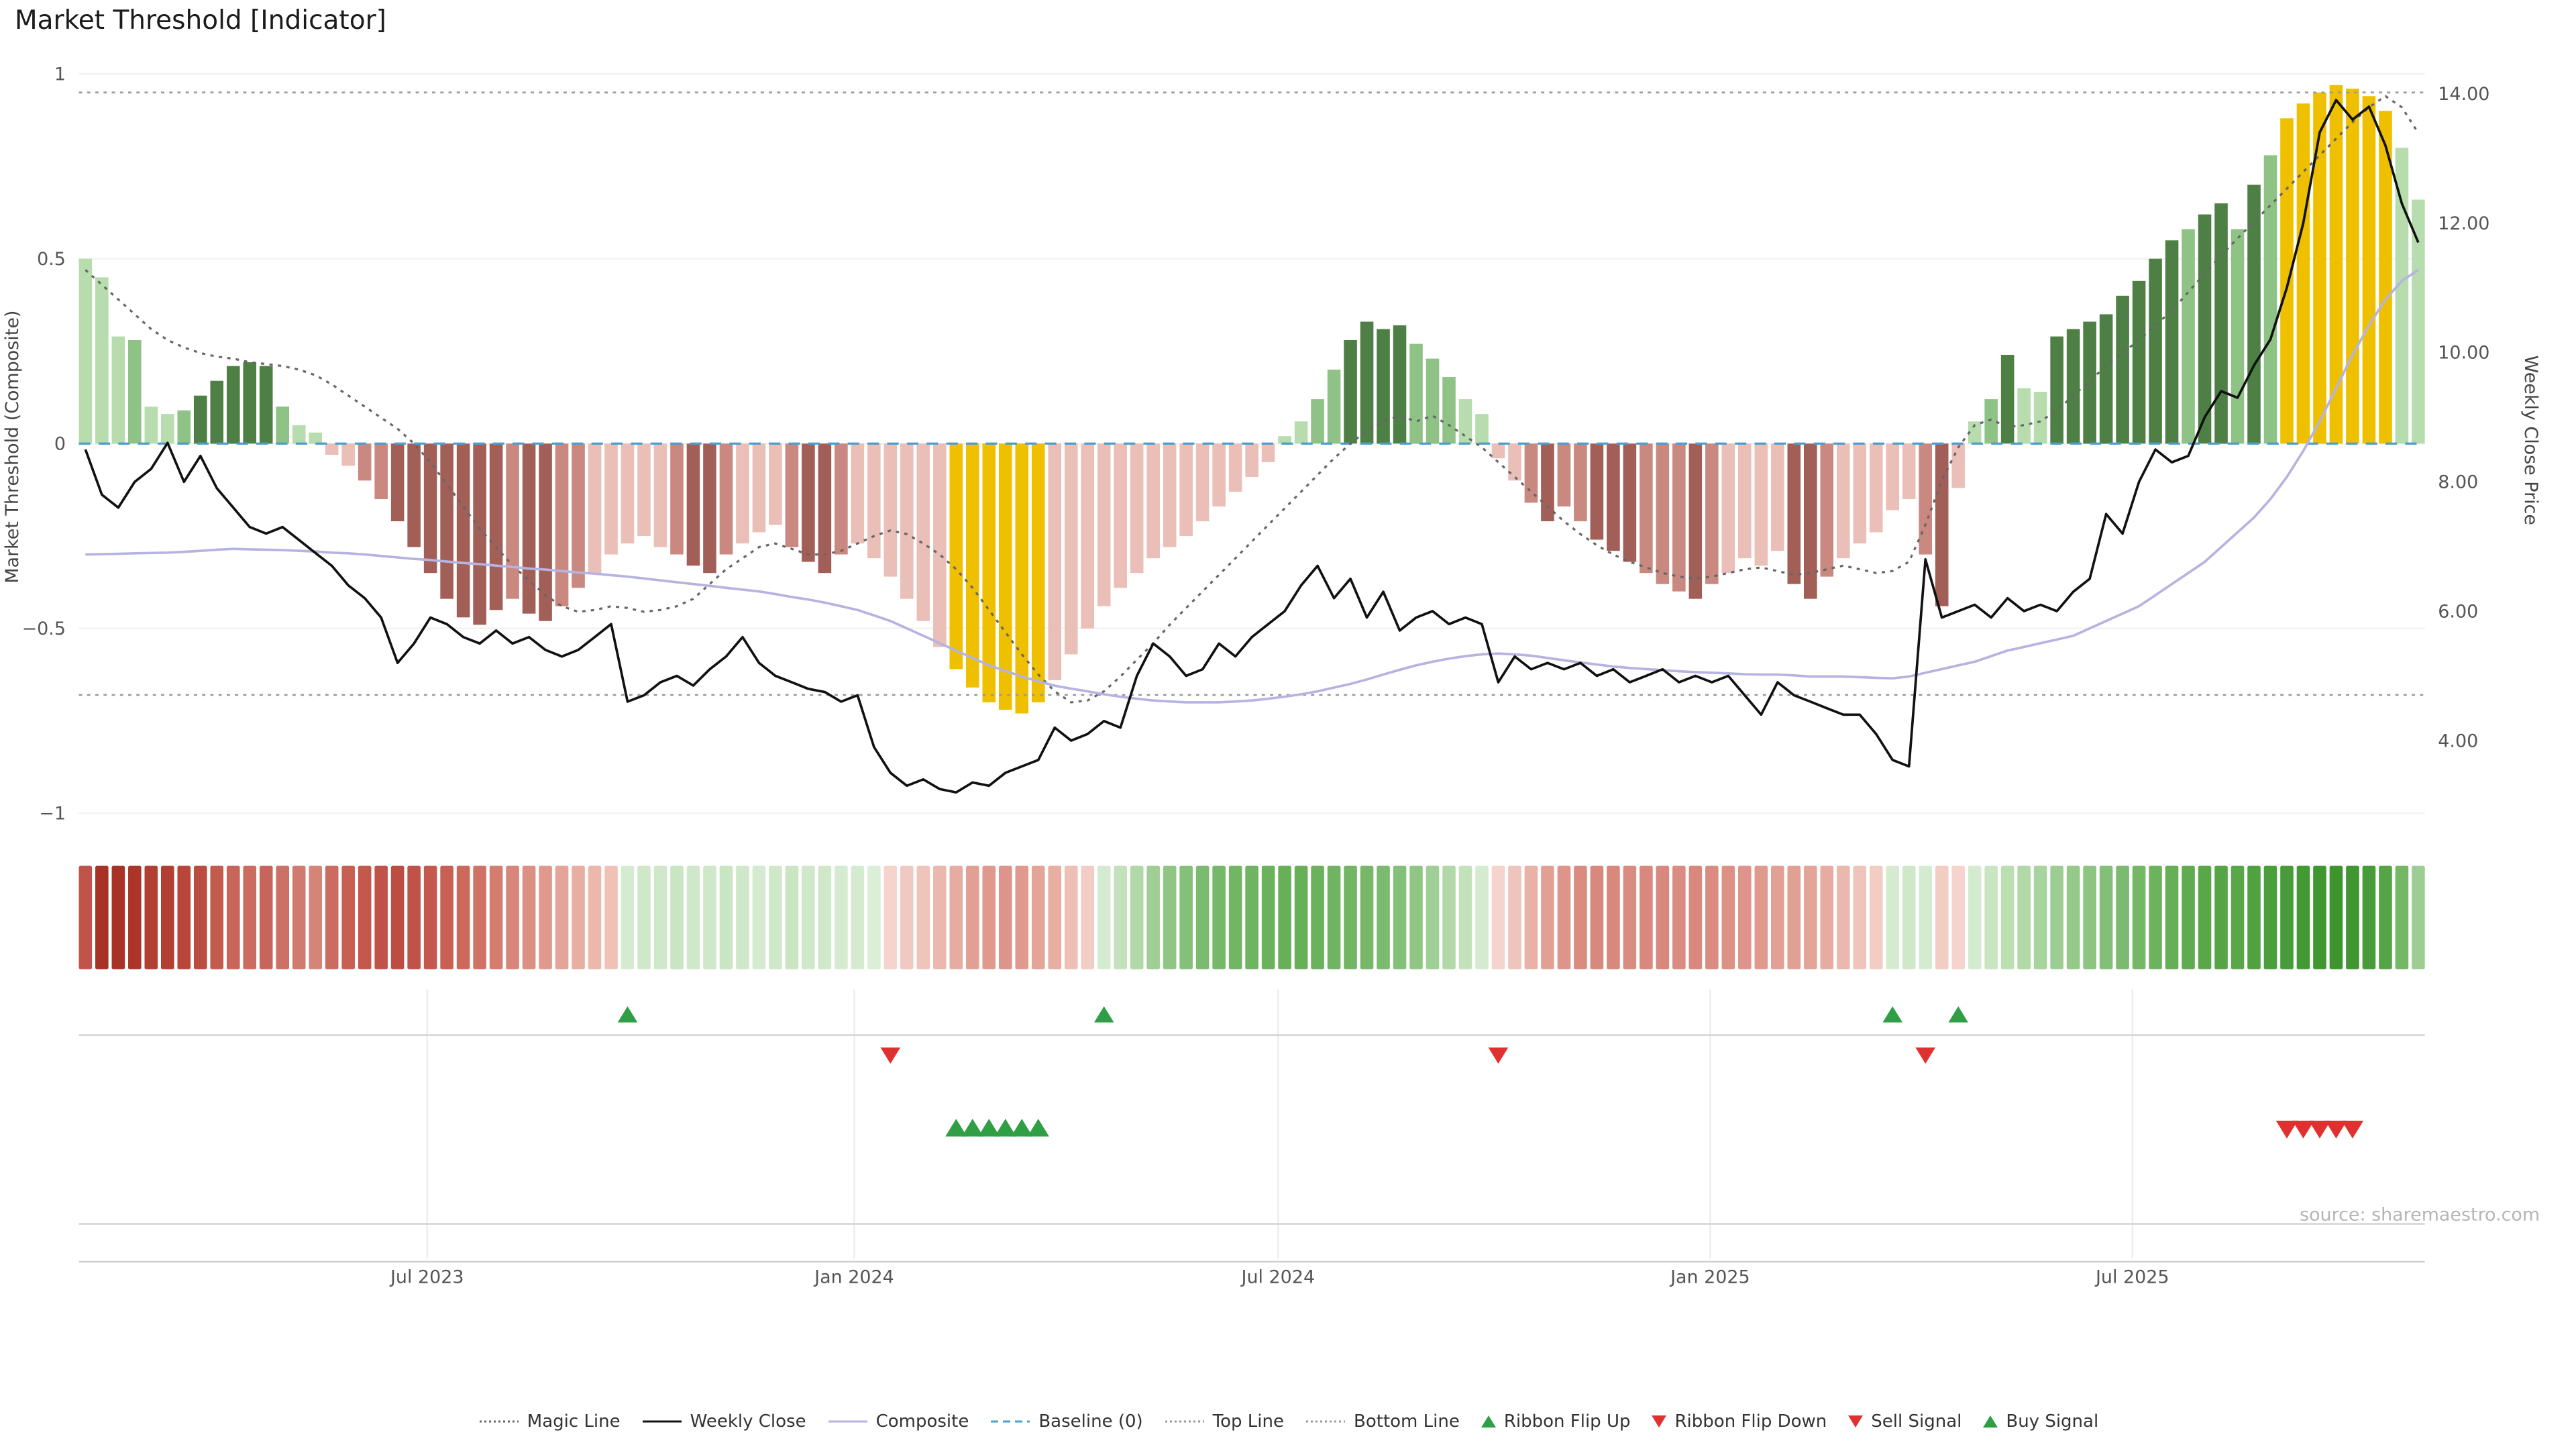  I want to click on x-axis-tick: Jul 2023, so click(426, 1277).